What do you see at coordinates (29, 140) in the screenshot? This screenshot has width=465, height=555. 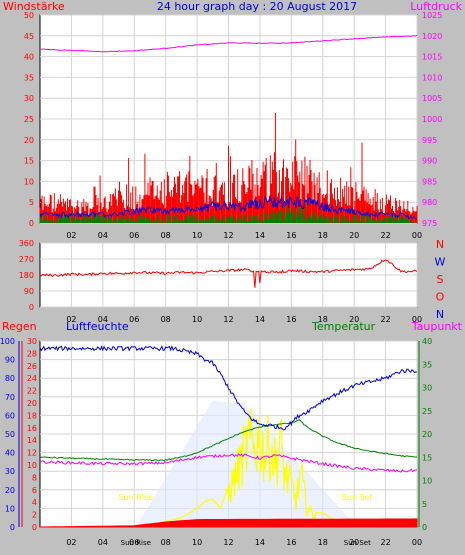 I see `left-tick-label: 20` at bounding box center [29, 140].